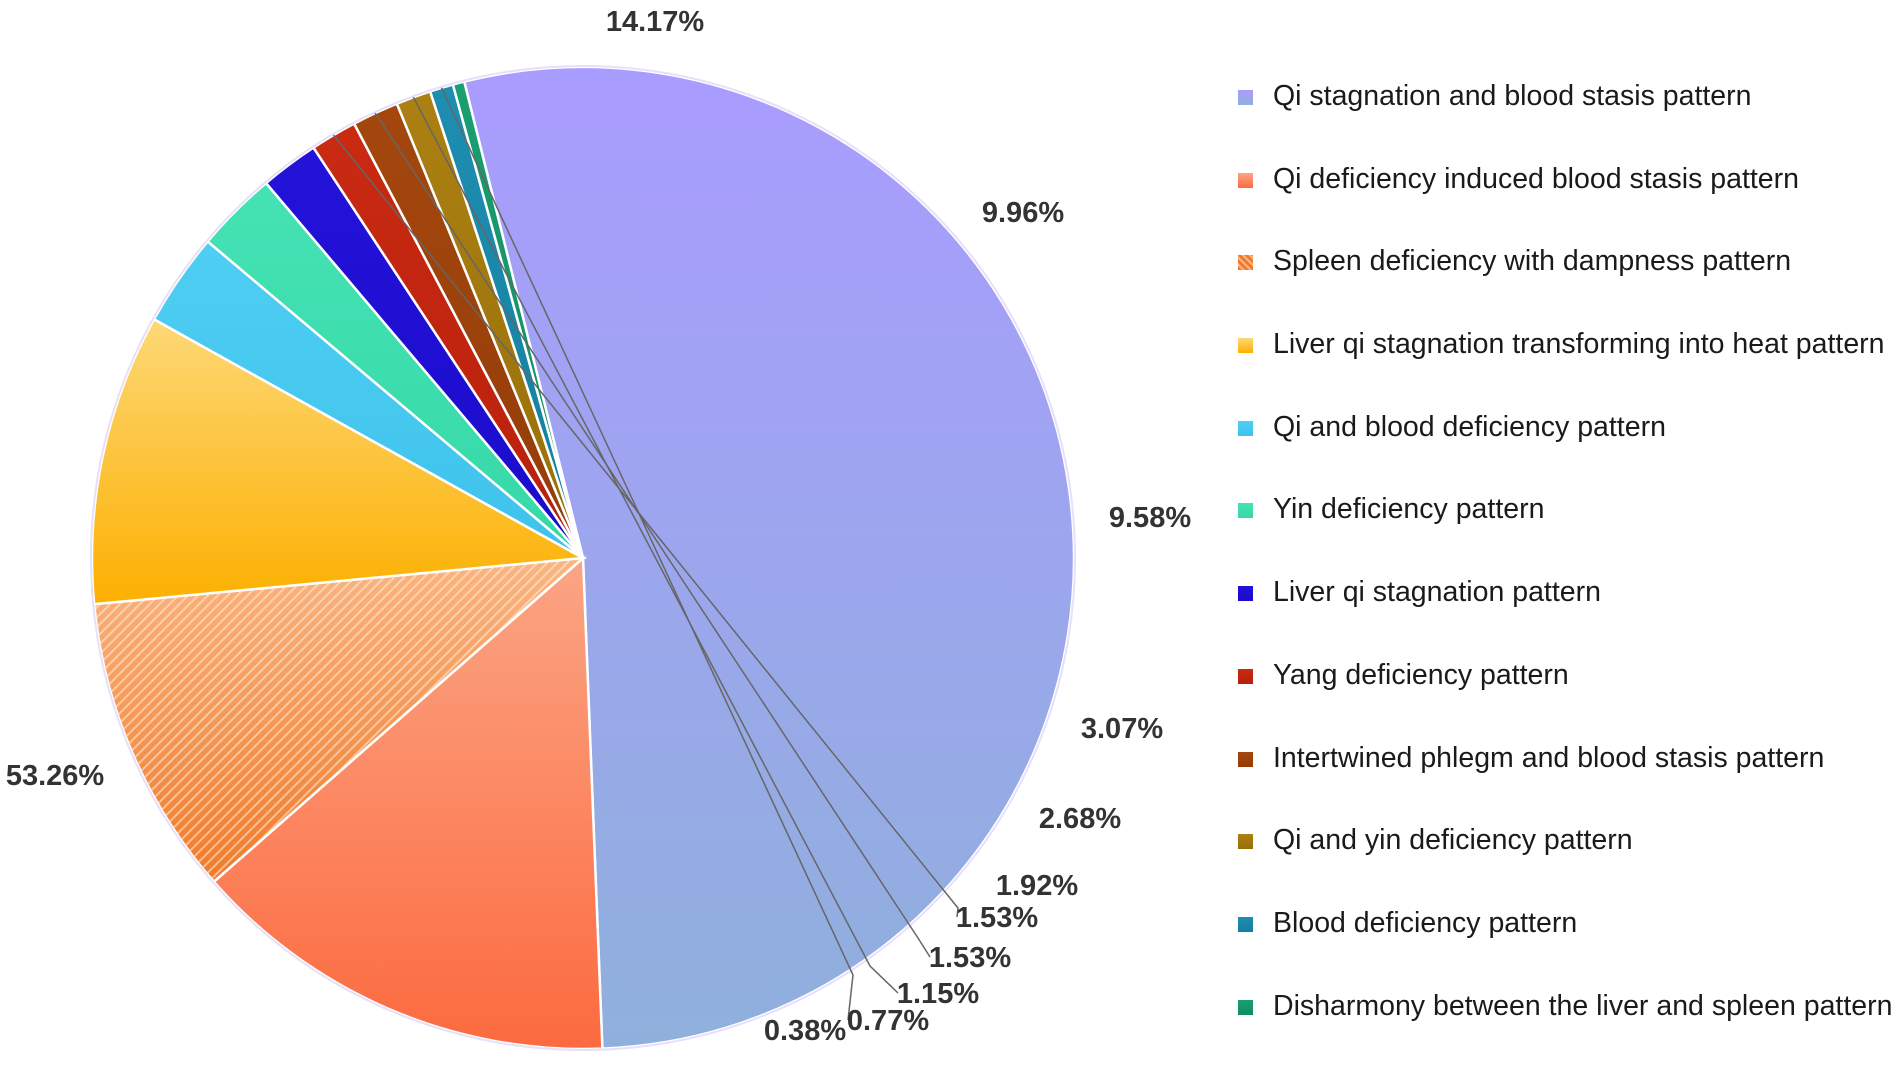 This screenshot has height=1071, width=1902. Describe the element at coordinates (1512, 96) in the screenshot. I see `legend-label-1: Qi stagnation and blood stasis pattern` at that location.